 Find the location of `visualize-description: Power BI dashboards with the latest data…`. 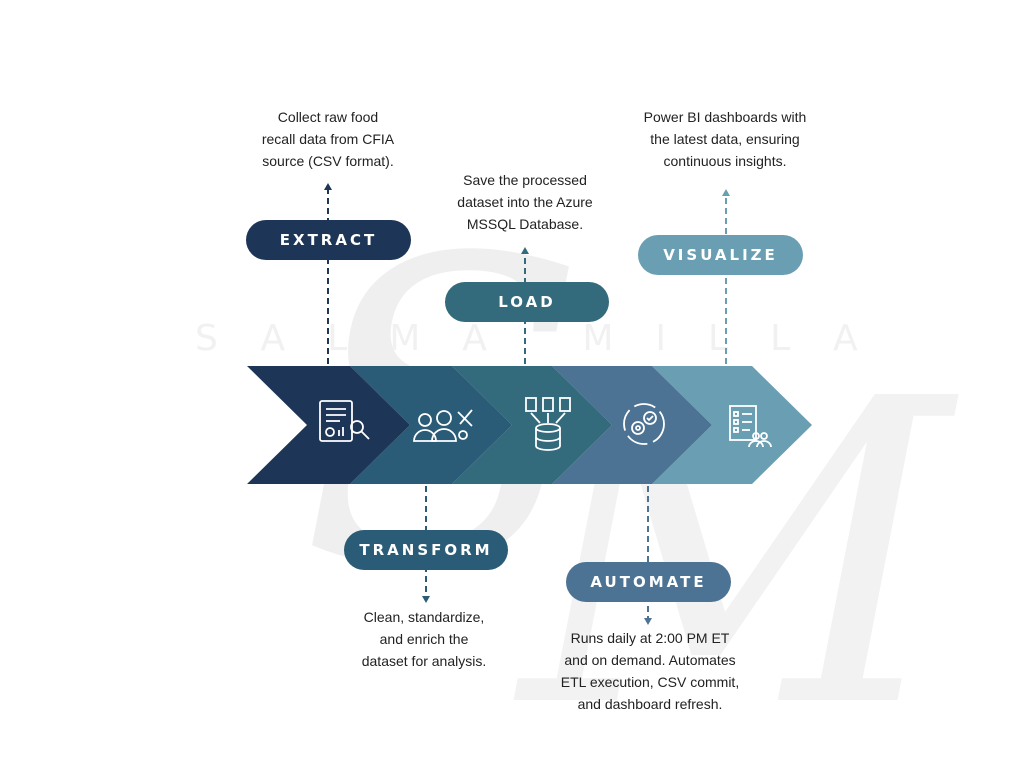

visualize-description: Power BI dashboards with the latest data… is located at coordinates (725, 139).